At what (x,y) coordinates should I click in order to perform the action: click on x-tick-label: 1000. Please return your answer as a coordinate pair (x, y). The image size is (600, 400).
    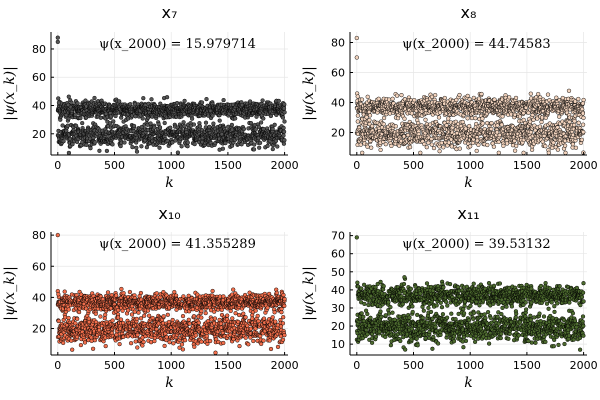
    Looking at the image, I should click on (470, 165).